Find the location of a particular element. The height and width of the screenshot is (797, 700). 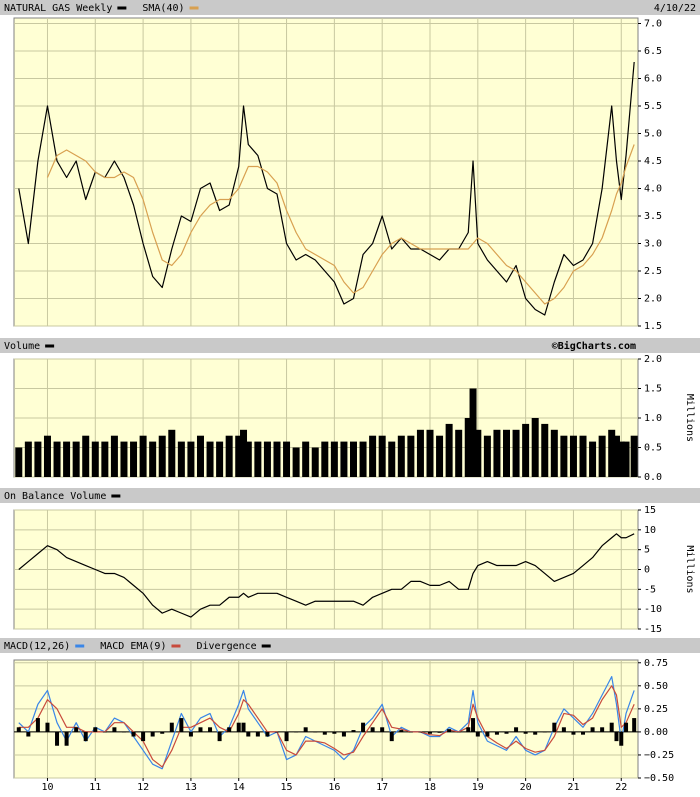

x-tick-label: 16 is located at coordinates (334, 787).